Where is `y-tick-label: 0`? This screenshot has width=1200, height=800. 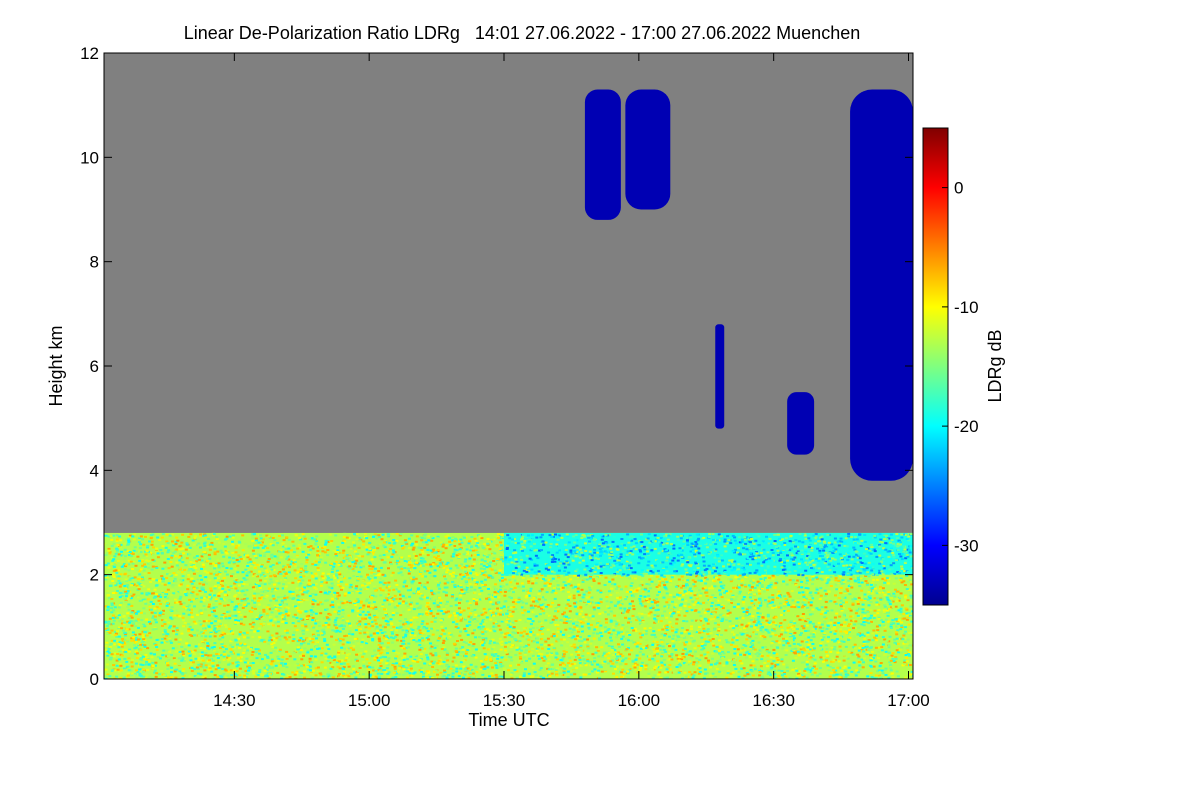 y-tick-label: 0 is located at coordinates (94, 679).